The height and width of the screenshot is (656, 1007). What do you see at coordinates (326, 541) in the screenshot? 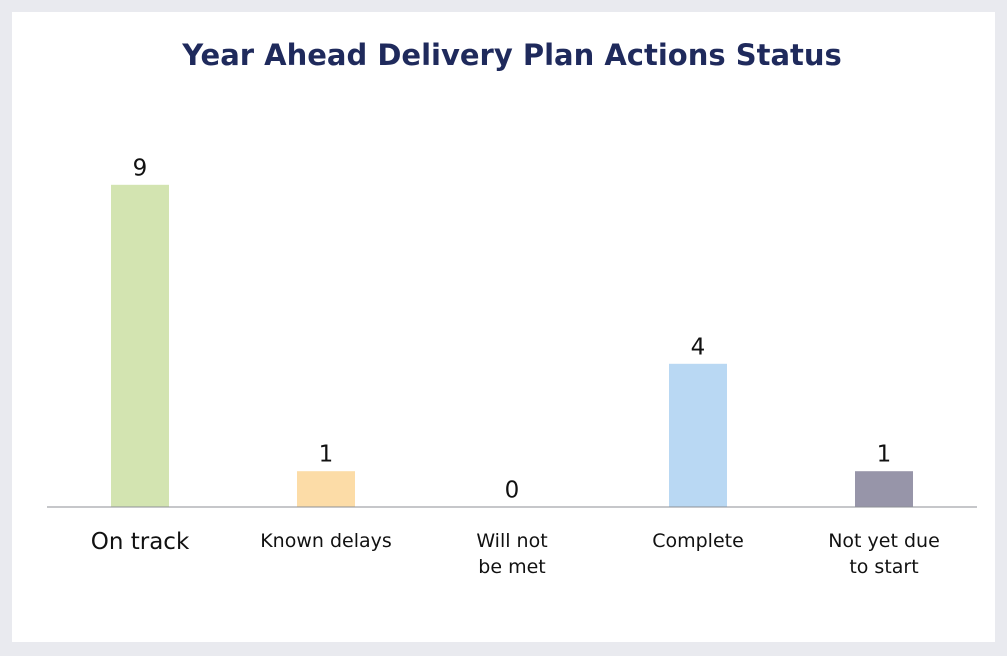
I see `category-label: Known delays` at bounding box center [326, 541].